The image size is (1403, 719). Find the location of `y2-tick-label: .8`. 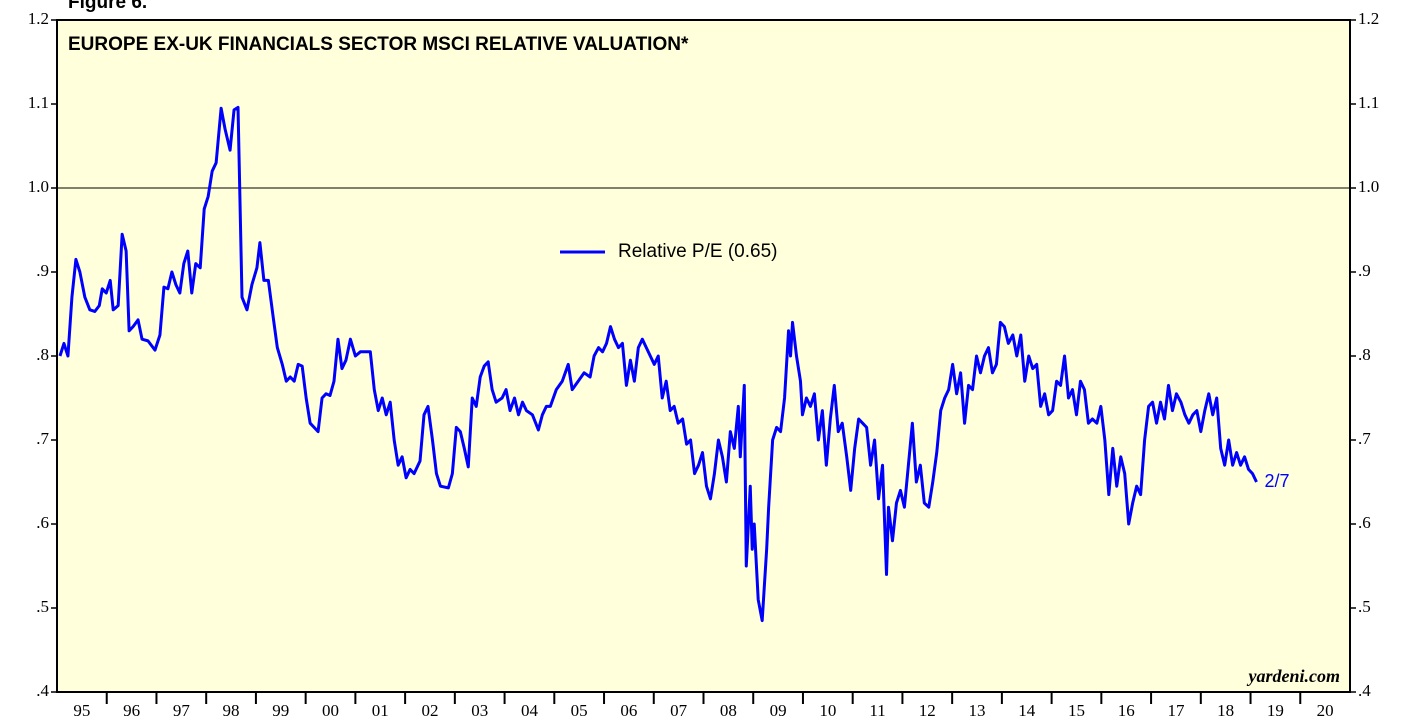

y2-tick-label: .8 is located at coordinates (1364, 354).